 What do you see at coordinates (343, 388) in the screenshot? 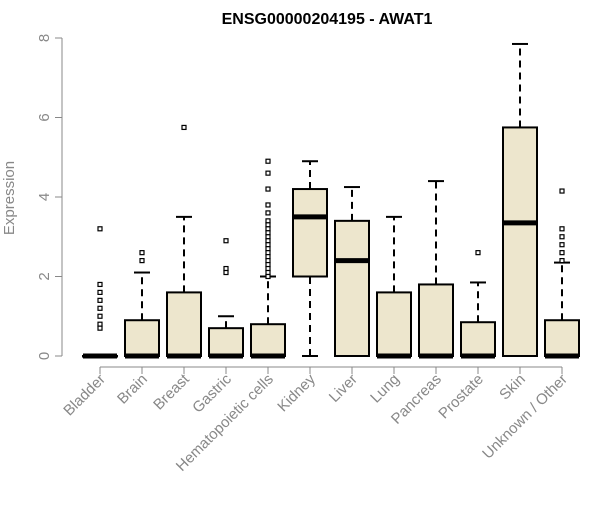
I see `category-label: Liver` at bounding box center [343, 388].